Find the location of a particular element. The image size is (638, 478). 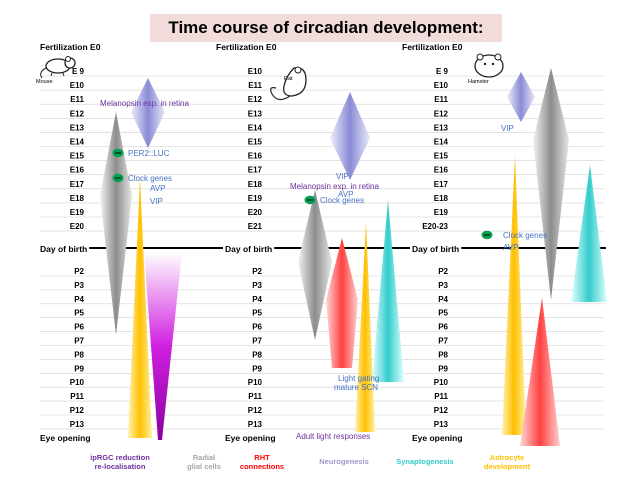

rat-astrocyte-shape is located at coordinates (365, 327).